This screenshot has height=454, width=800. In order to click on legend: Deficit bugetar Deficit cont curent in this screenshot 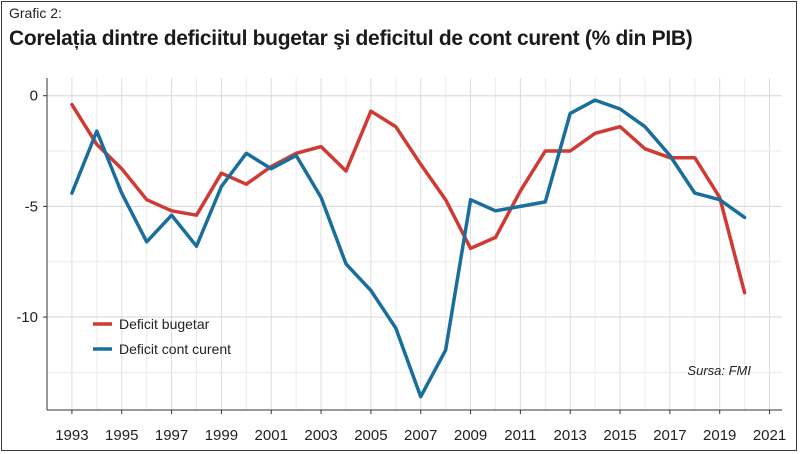, I will do `click(162, 336)`.